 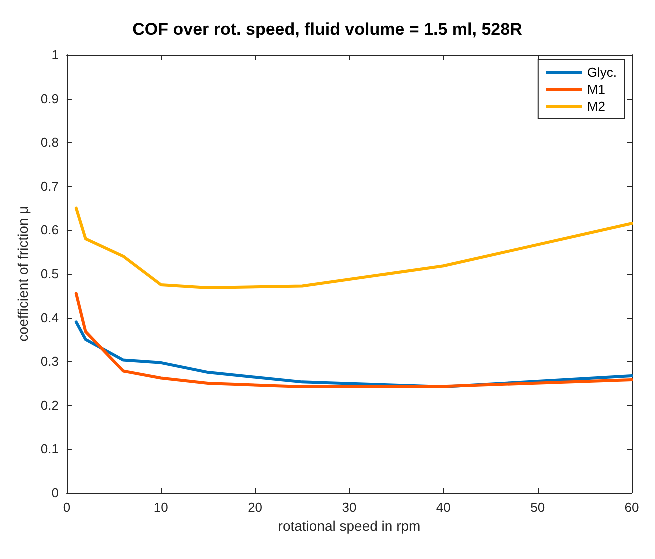 I want to click on y-tick-label: 0.6, so click(x=49, y=230).